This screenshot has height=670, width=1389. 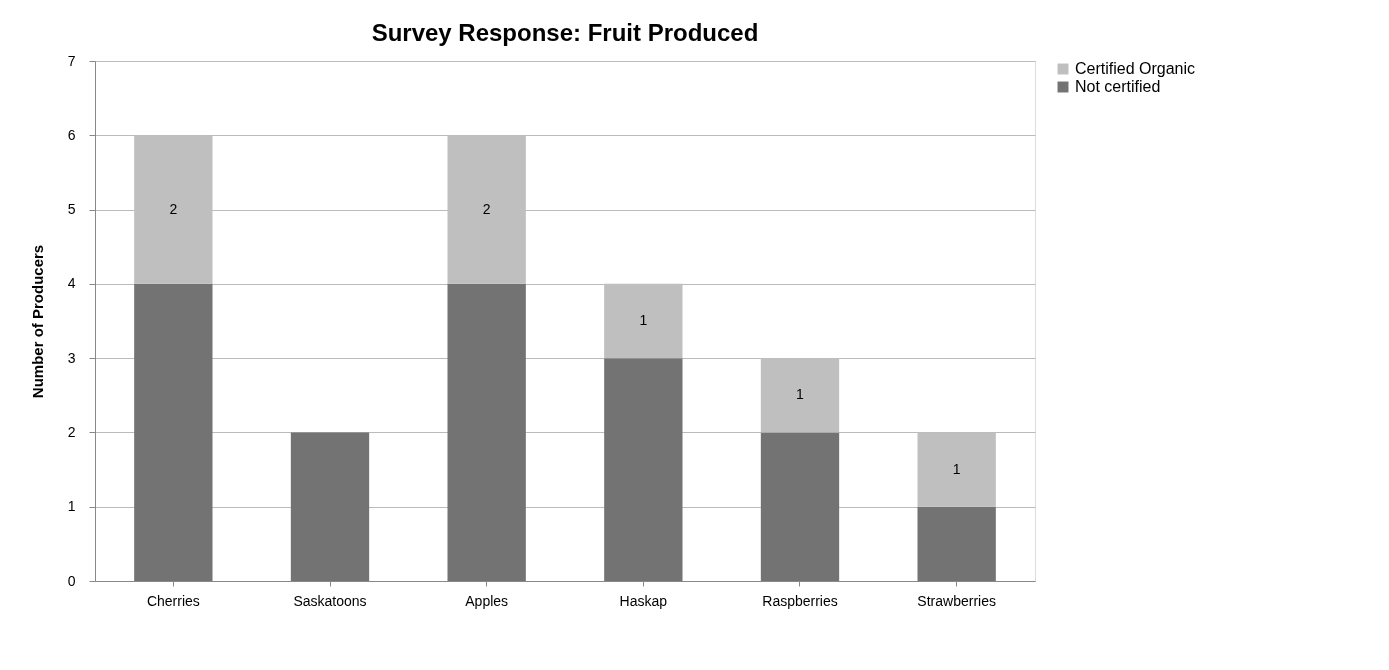 I want to click on x-tick-label: Cherries, so click(x=173, y=600).